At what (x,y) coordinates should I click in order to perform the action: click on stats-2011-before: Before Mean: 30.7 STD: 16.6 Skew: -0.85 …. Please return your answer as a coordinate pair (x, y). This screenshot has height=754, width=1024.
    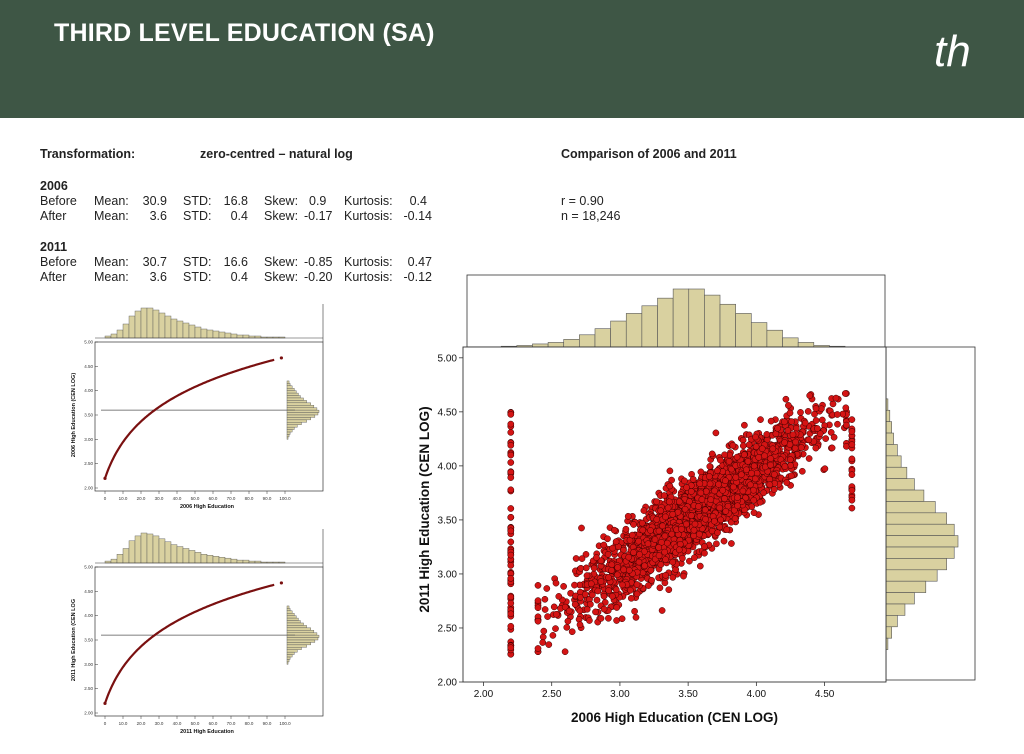
    Looking at the image, I should click on (236, 262).